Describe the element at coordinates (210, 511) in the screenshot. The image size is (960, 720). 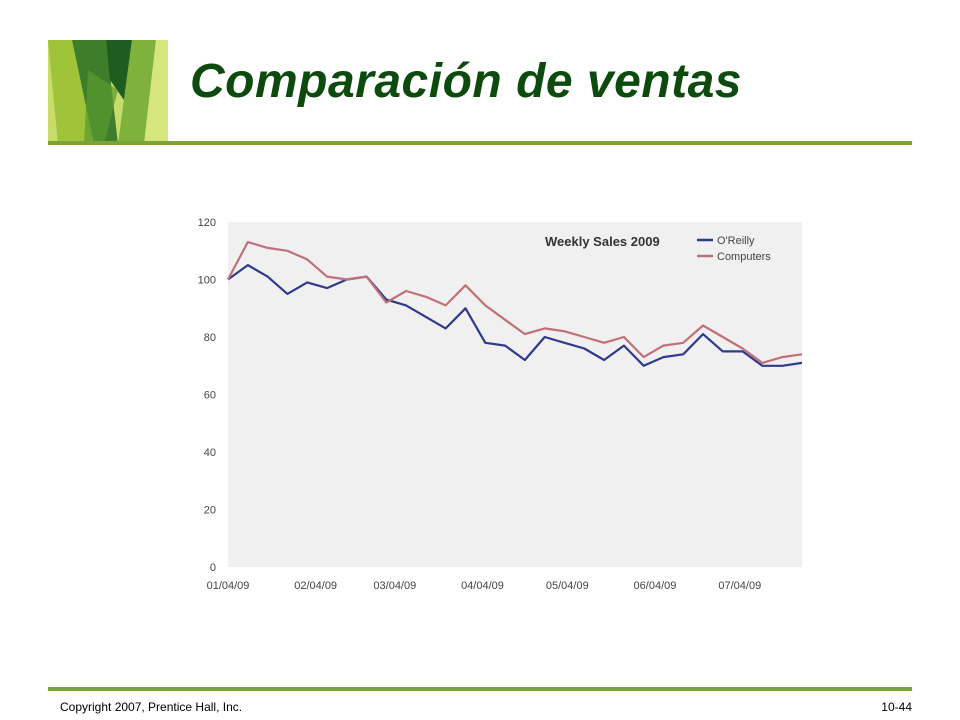
I see `y-tick-label: 20` at that location.